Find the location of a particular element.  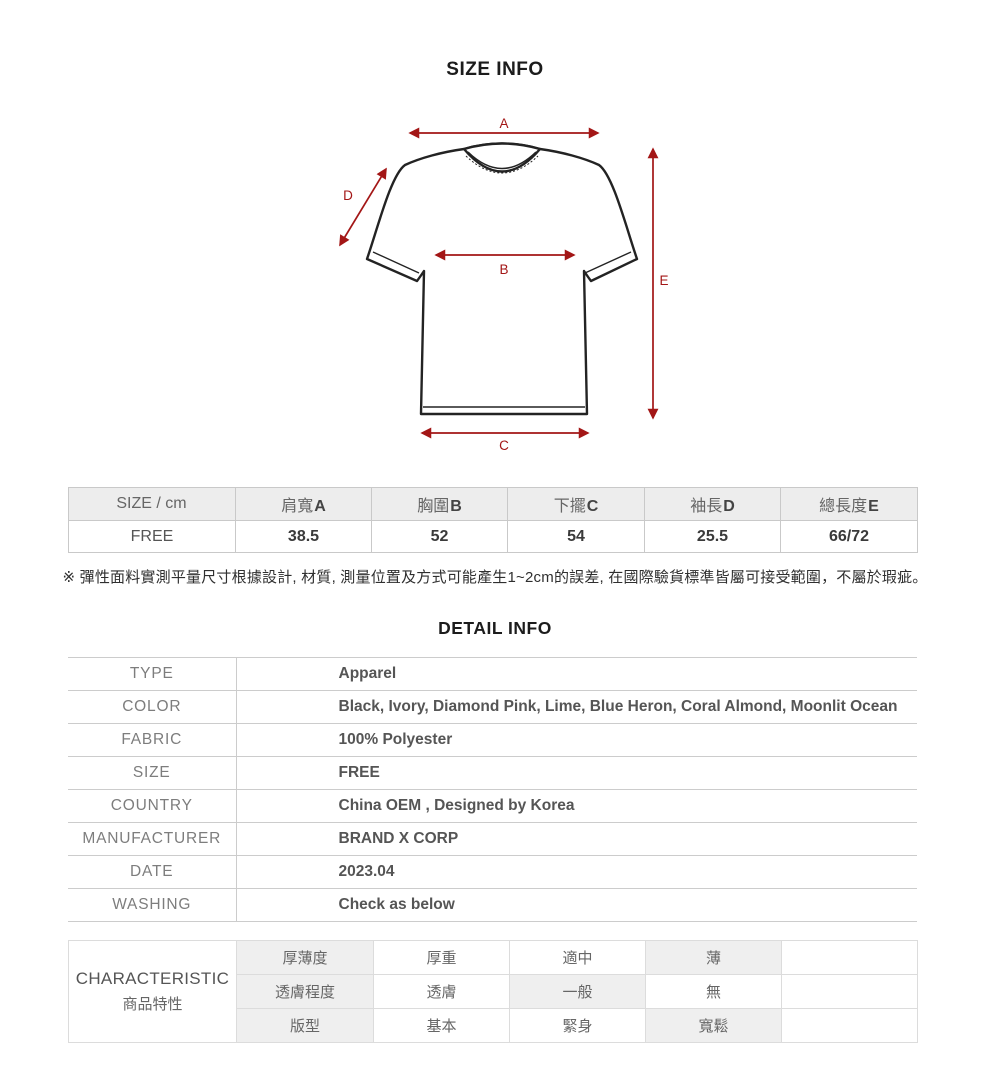

char-option: 適中 is located at coordinates (577, 957).